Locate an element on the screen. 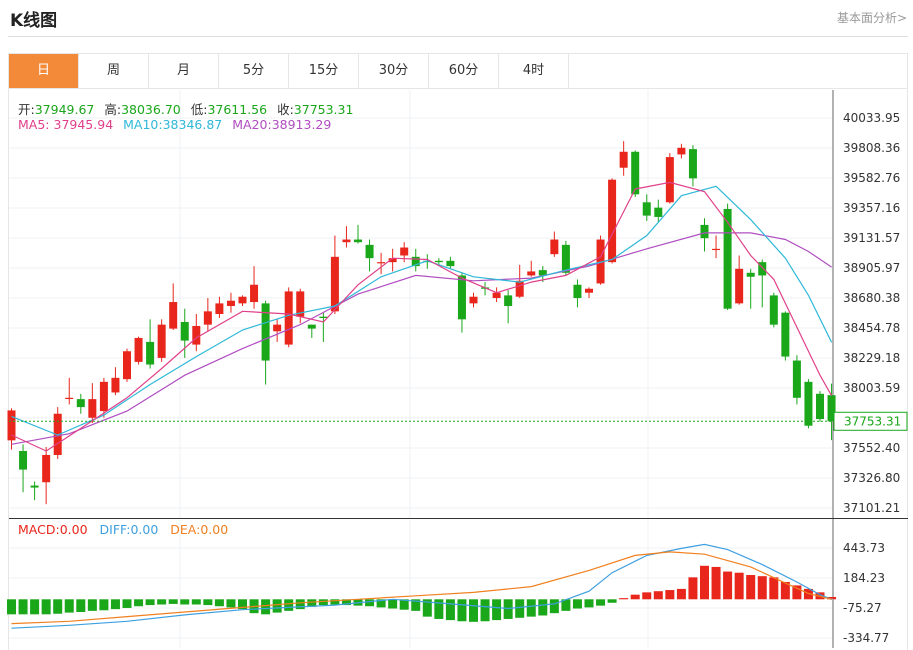 This screenshot has height=650, width=913. tab-5min: 5分 is located at coordinates (254, 71).